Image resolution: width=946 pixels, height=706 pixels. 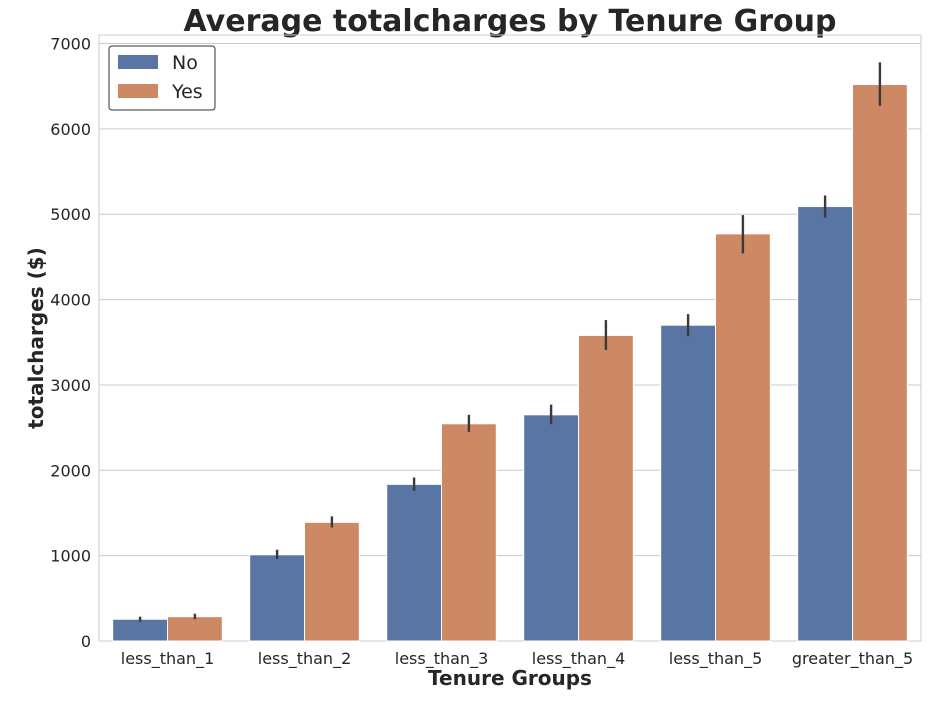 What do you see at coordinates (70, 556) in the screenshot?
I see `y-tick-label: 1000` at bounding box center [70, 556].